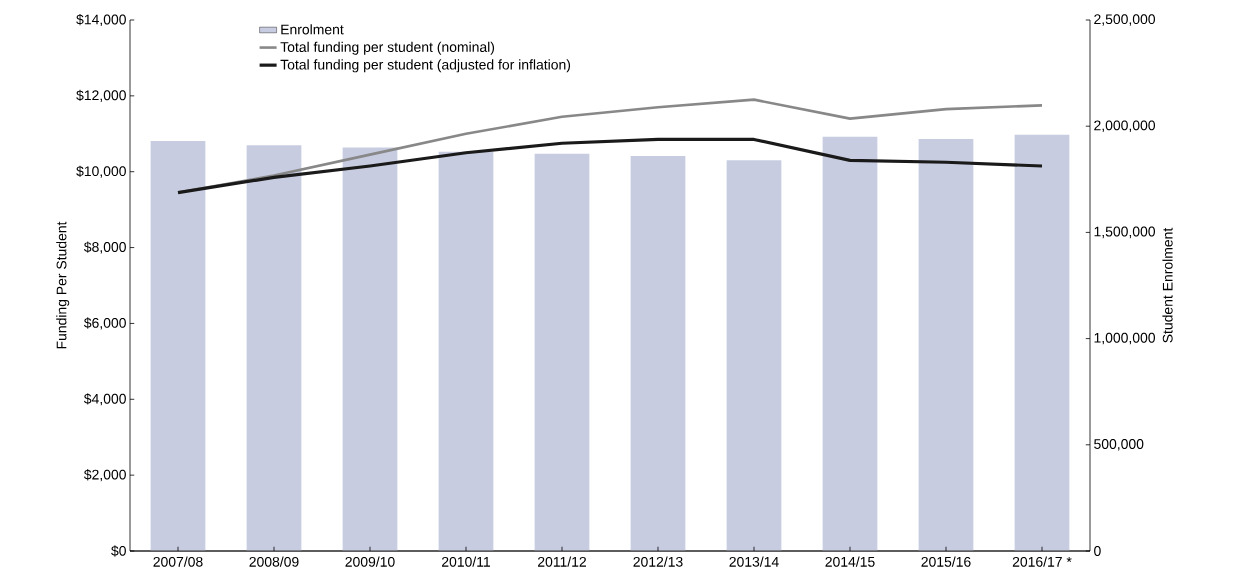  What do you see at coordinates (178, 561) in the screenshot?
I see `x-tick-label: 2007/08` at bounding box center [178, 561].